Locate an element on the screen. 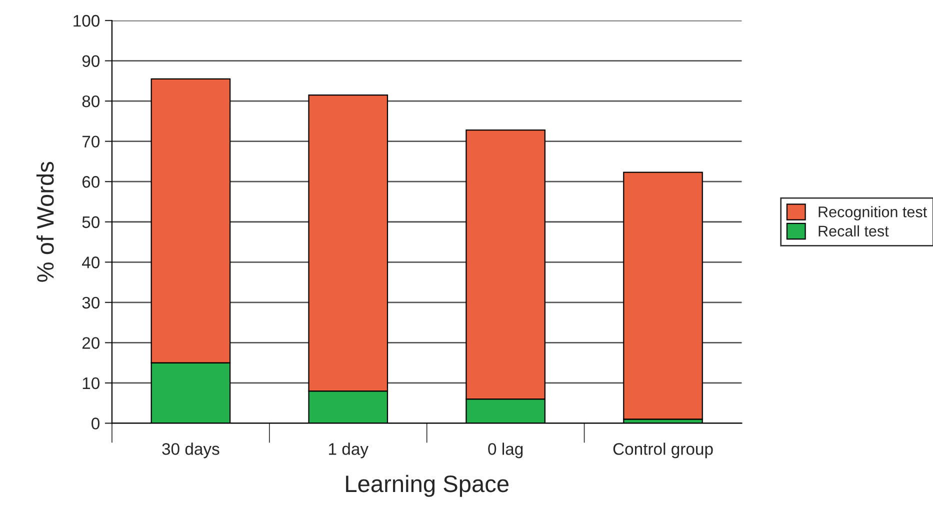 The width and height of the screenshot is (933, 513). y-tick-label: 20 is located at coordinates (91, 343).